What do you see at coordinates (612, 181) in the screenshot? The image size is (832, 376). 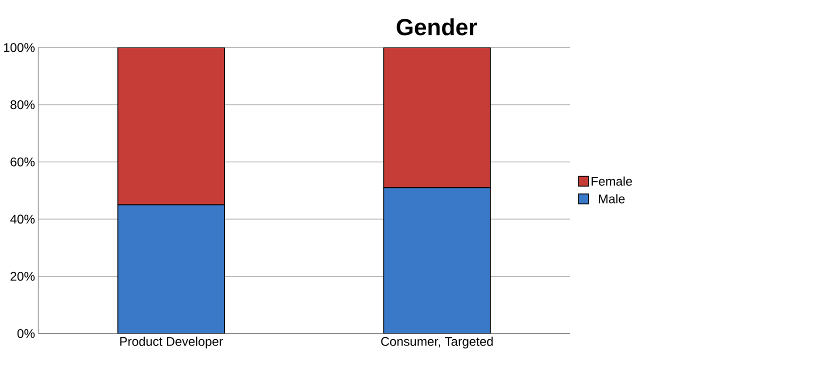 I see `legend-label: Female` at bounding box center [612, 181].